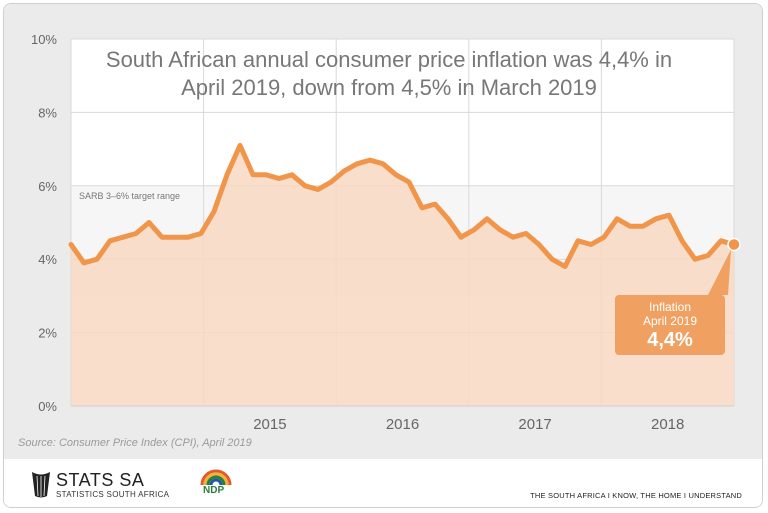 Image resolution: width=768 pixels, height=513 pixels. Describe the element at coordinates (47, 112) in the screenshot. I see `y-tick-label: 8%` at that location.